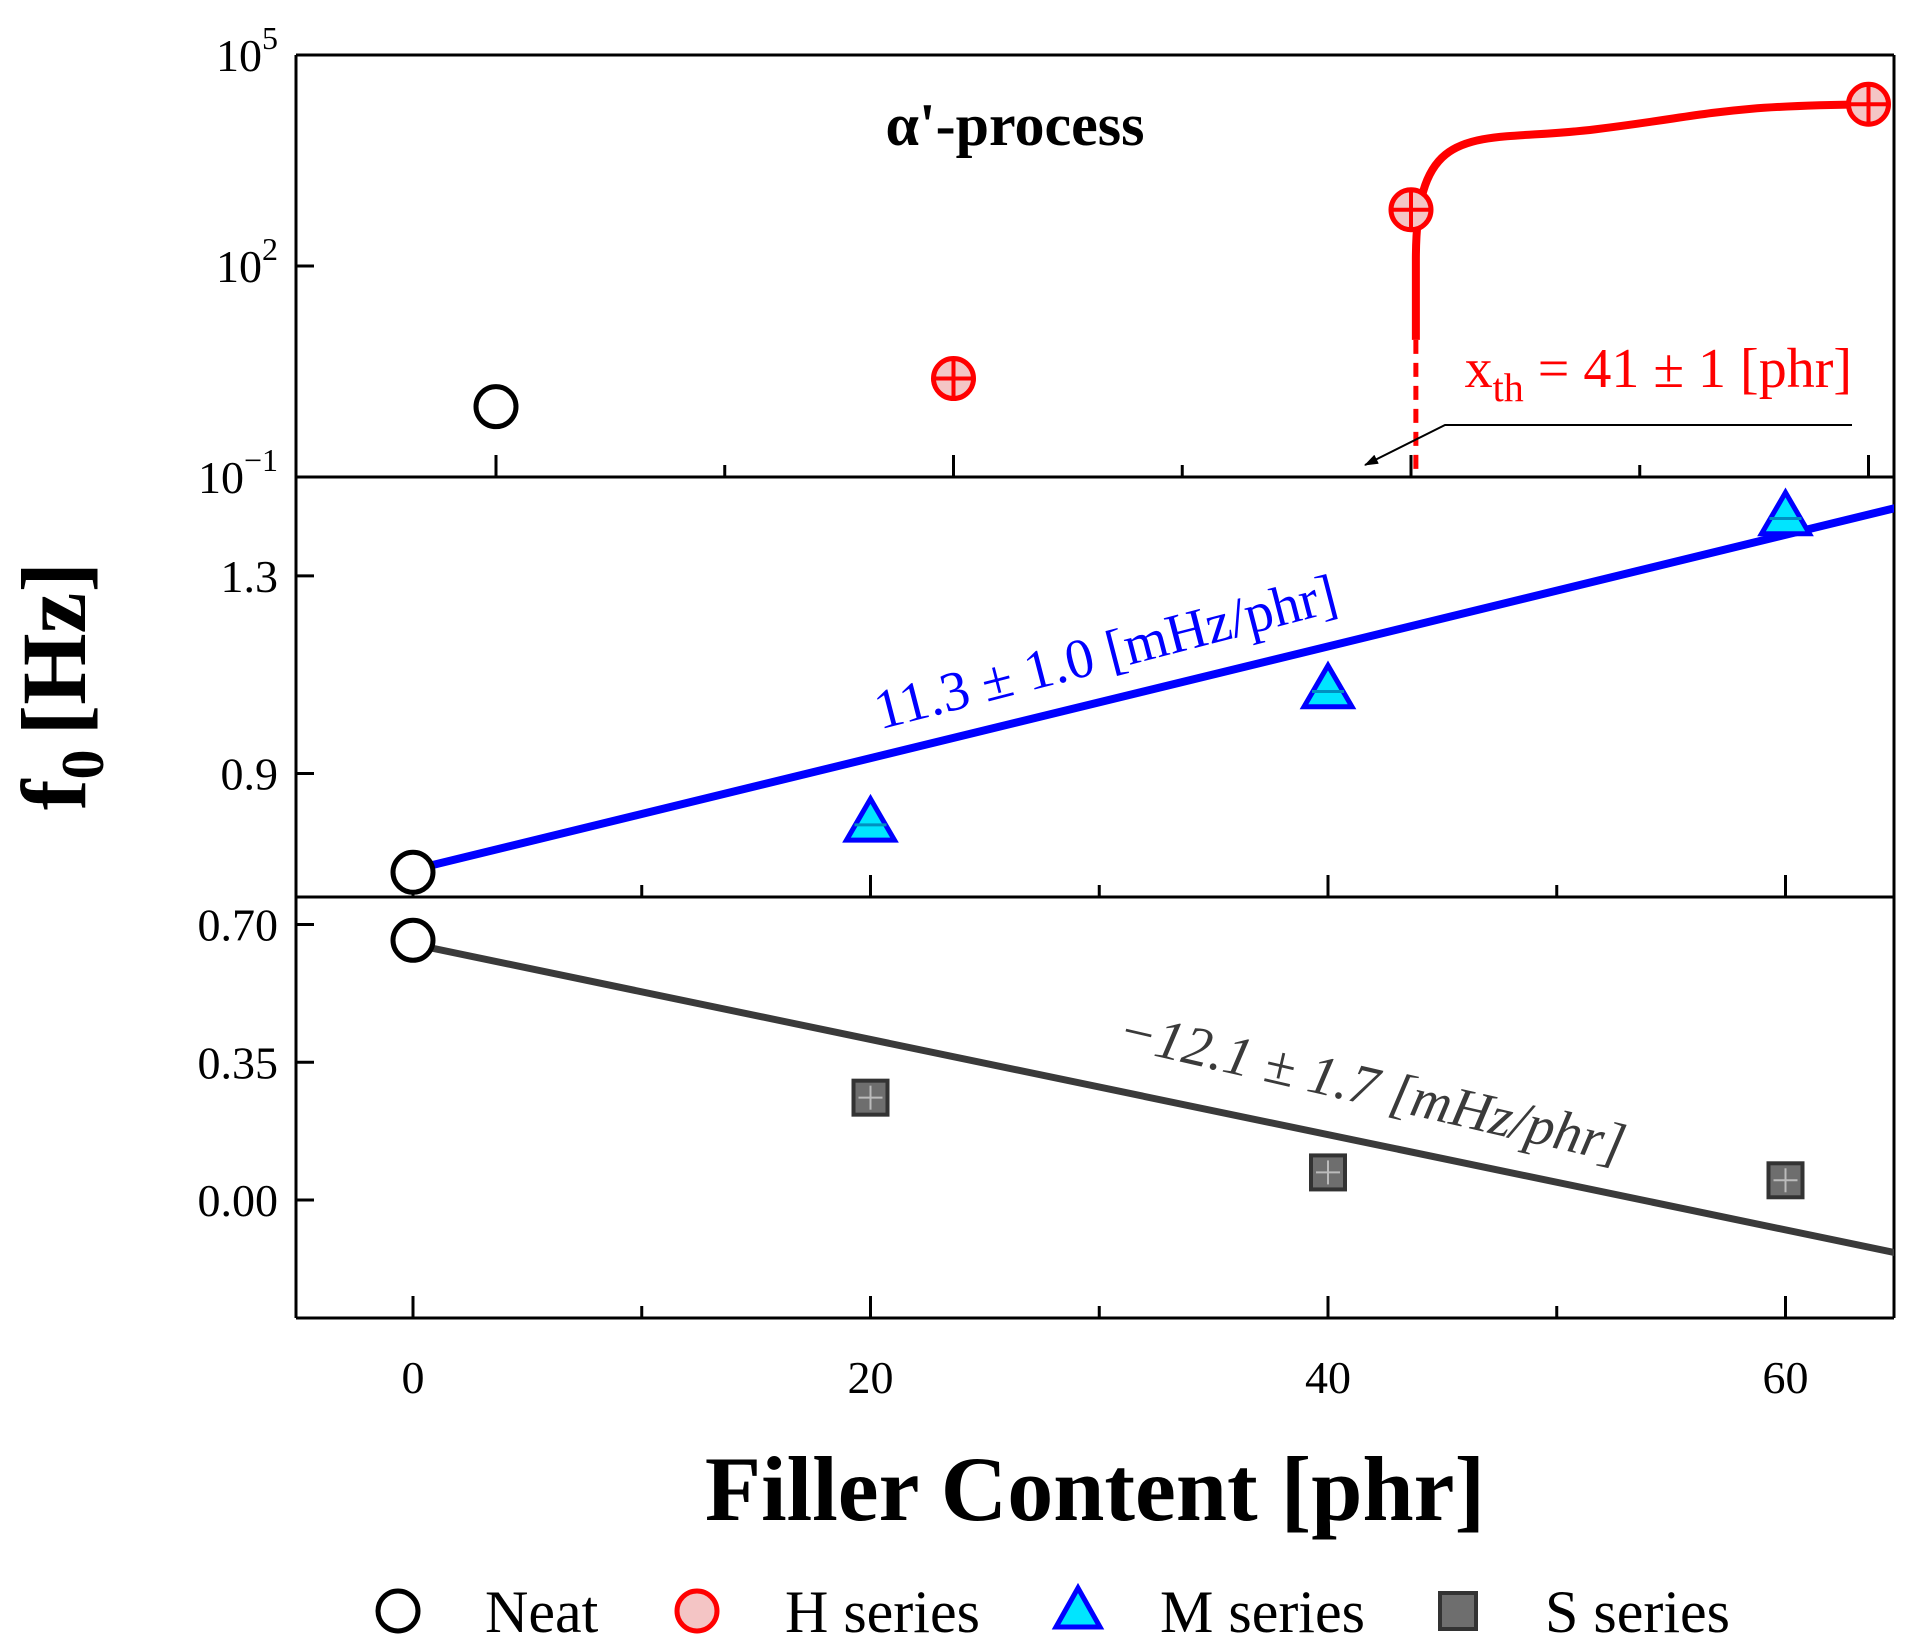  What do you see at coordinates (413, 872) in the screenshot?
I see `neat-point-middle` at bounding box center [413, 872].